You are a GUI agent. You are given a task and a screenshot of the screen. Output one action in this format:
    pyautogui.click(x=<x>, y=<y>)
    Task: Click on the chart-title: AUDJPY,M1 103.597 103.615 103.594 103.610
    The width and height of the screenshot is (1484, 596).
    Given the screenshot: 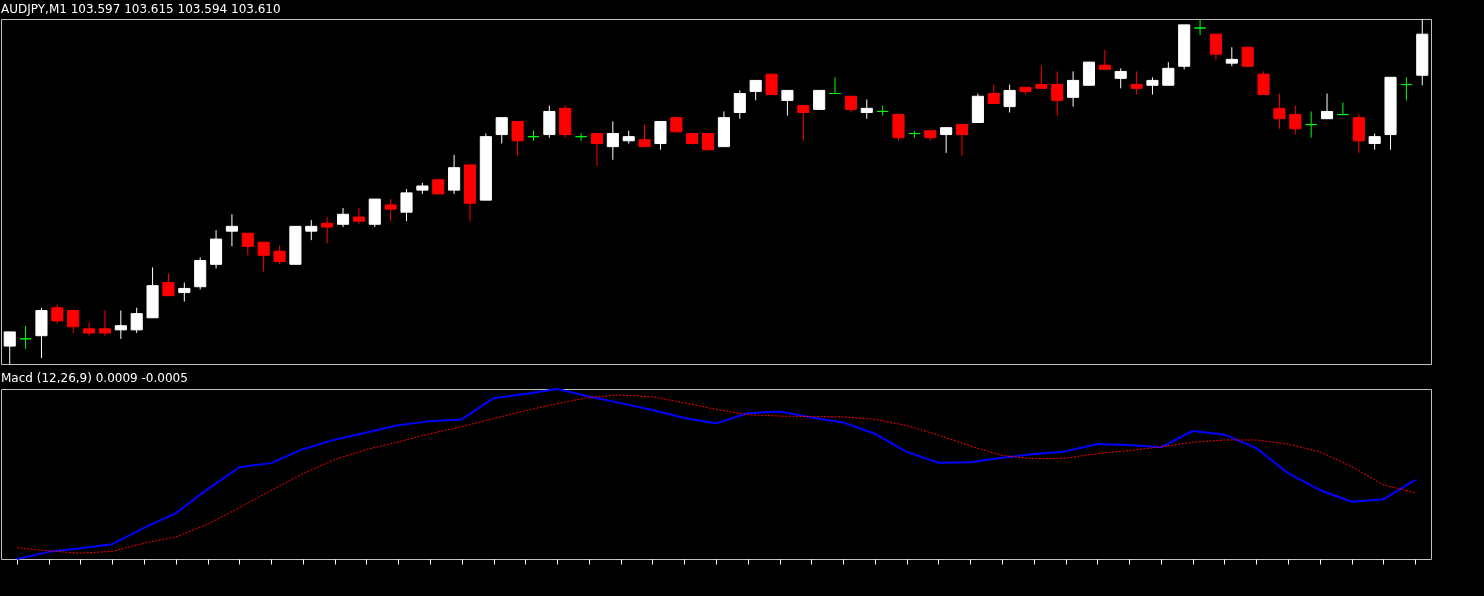 What is the action you would take?
    pyautogui.click(x=141, y=8)
    